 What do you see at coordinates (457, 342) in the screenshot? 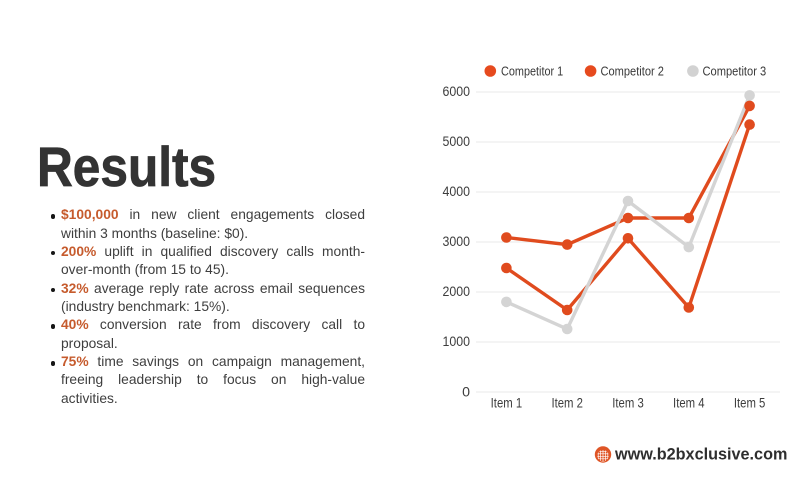
I see `svg-text: 1000` at bounding box center [457, 342].